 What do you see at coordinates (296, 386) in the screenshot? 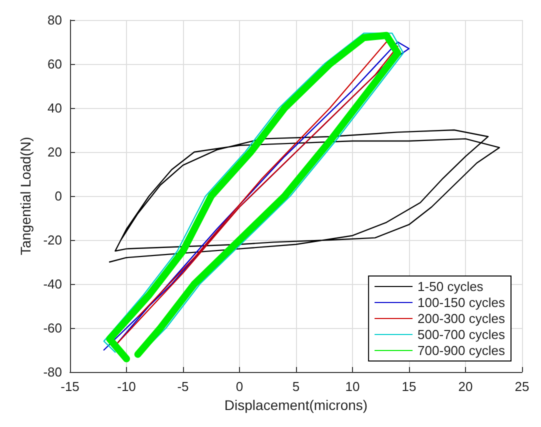
I see `x-tick-label: 5` at bounding box center [296, 386].